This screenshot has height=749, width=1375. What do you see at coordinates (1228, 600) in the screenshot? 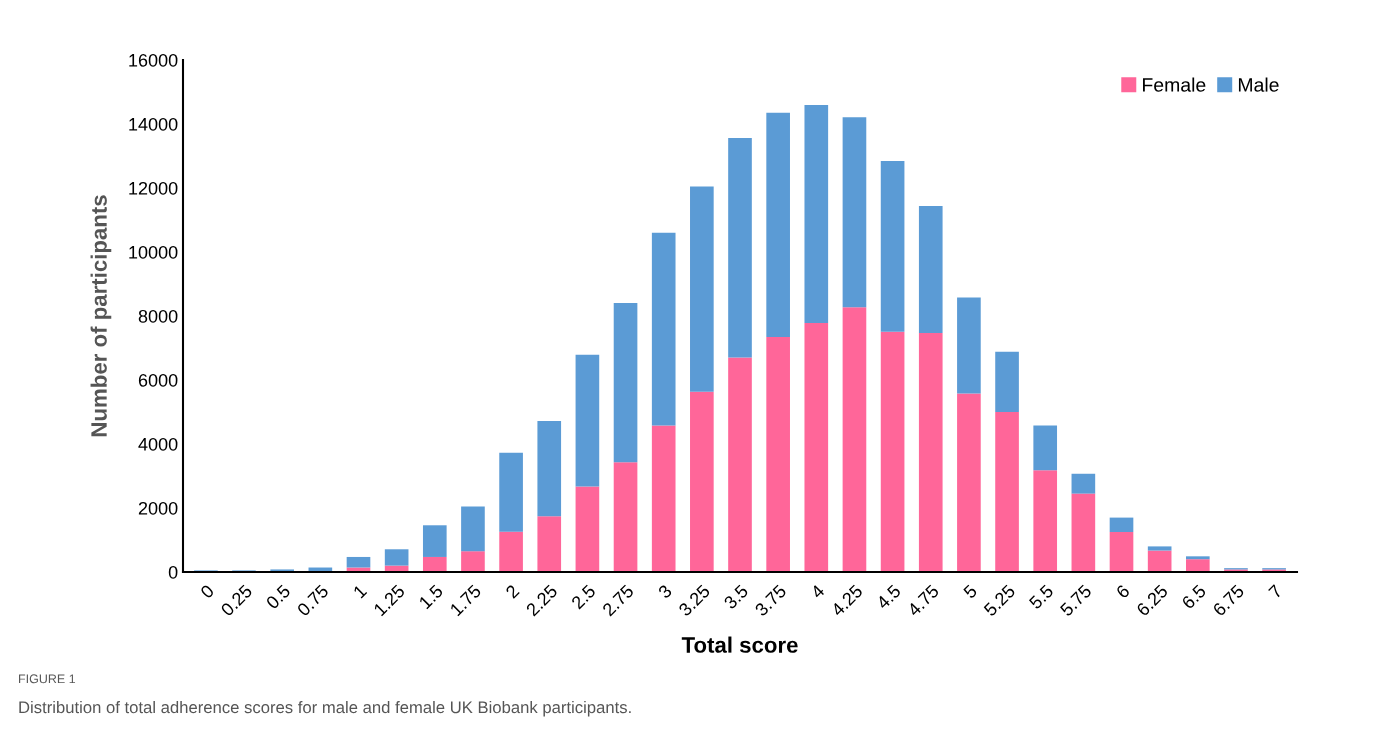
I see `x-tick-label: 6.75` at bounding box center [1228, 600].